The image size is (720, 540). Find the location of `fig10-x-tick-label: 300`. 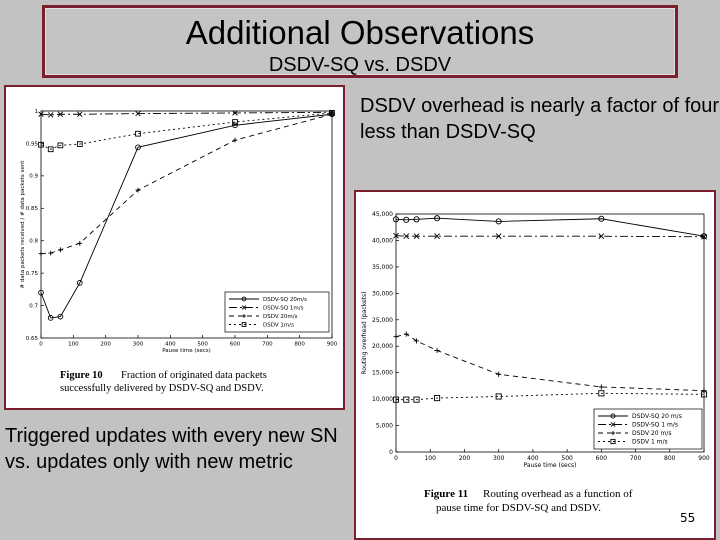

fig10-x-tick-label: 300 is located at coordinates (138, 345).